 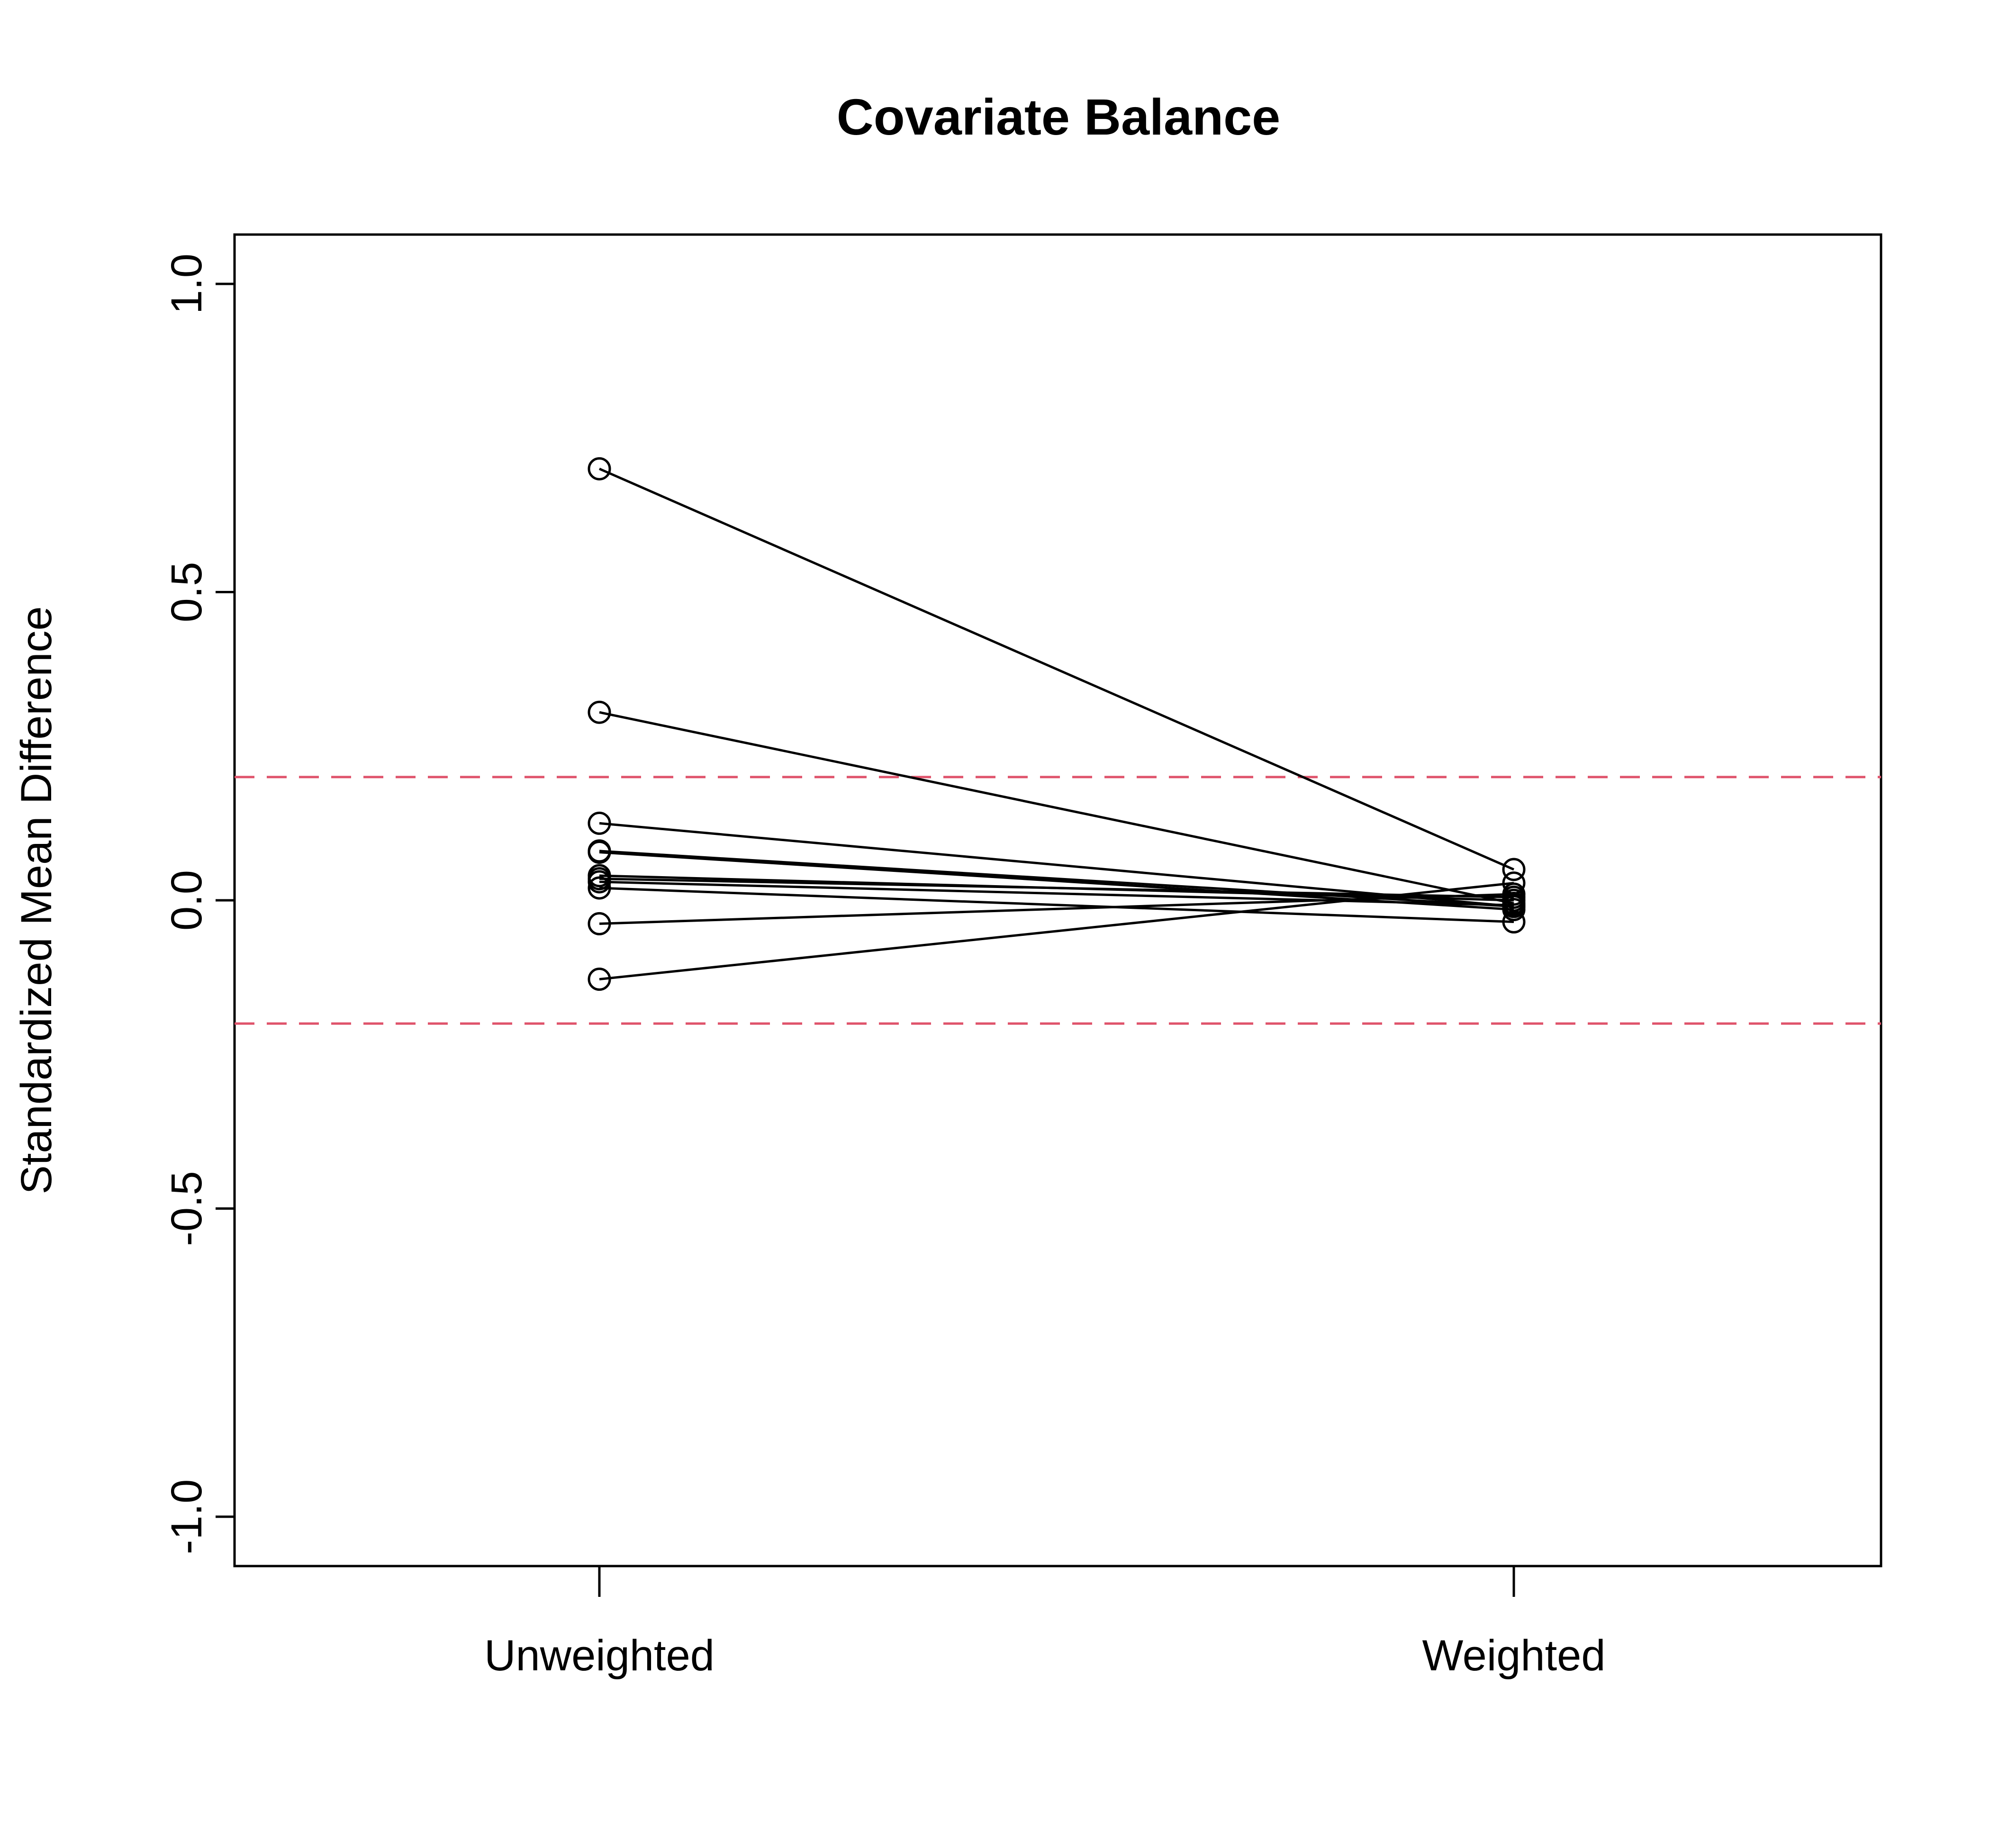 What do you see at coordinates (187, 284) in the screenshot?
I see `y-tick-label-4: 1.0` at bounding box center [187, 284].